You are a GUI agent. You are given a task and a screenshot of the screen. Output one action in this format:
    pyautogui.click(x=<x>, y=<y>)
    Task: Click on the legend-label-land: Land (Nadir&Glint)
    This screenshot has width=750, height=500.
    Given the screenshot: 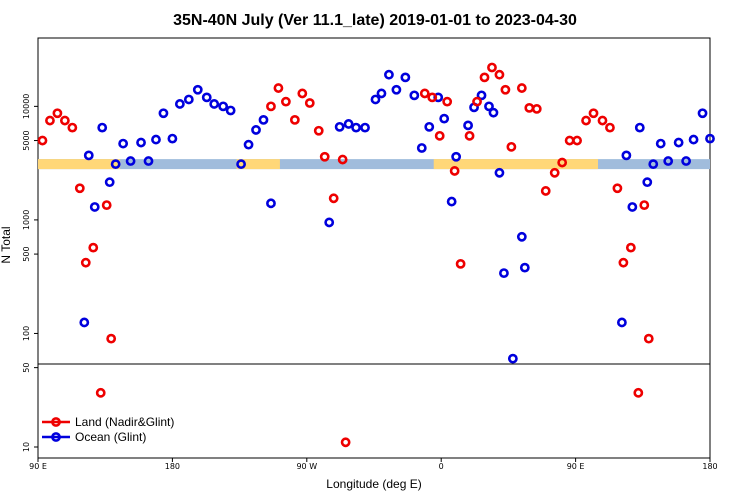 What is the action you would take?
    pyautogui.click(x=124, y=422)
    